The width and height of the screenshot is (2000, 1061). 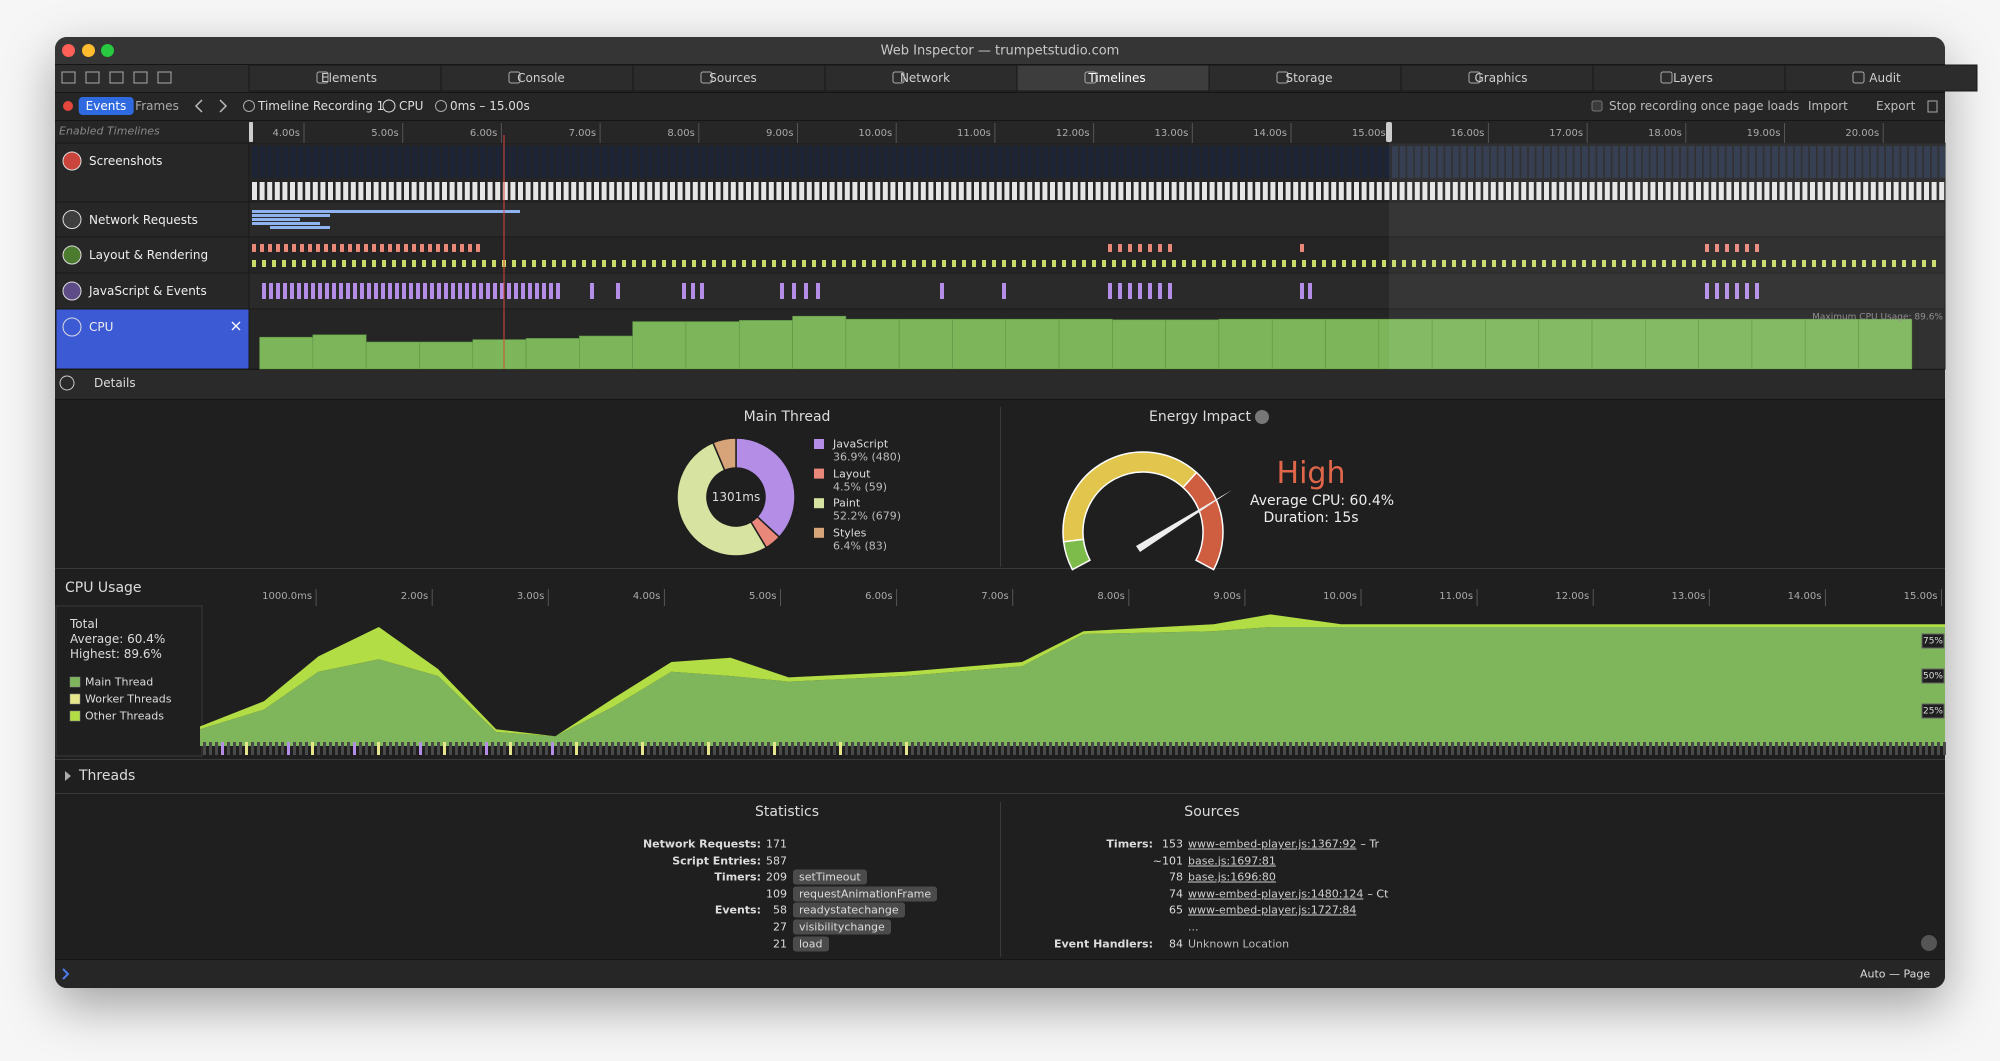 I want to click on recording-crumb: Timeline Recording 1, so click(x=321, y=106).